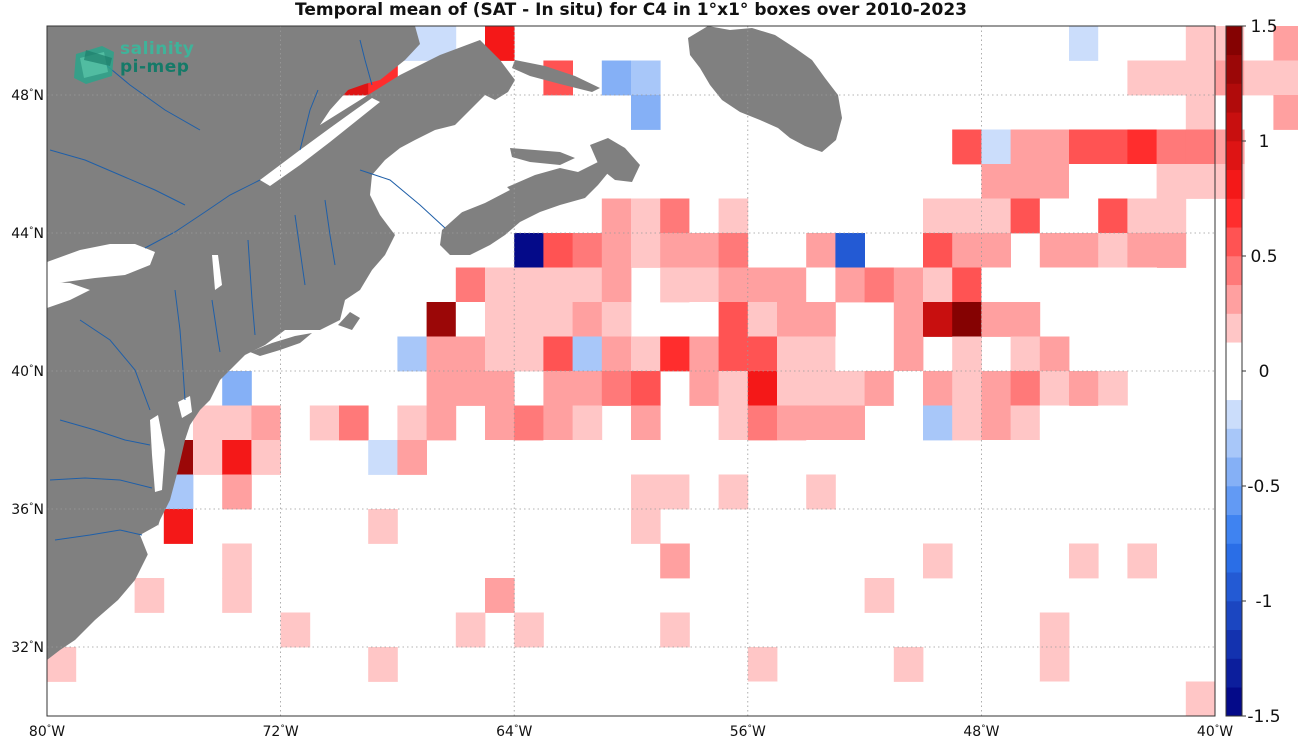 This screenshot has height=740, width=1298. Describe the element at coordinates (101, 264) in the screenshot. I see `lake-ontario` at that location.